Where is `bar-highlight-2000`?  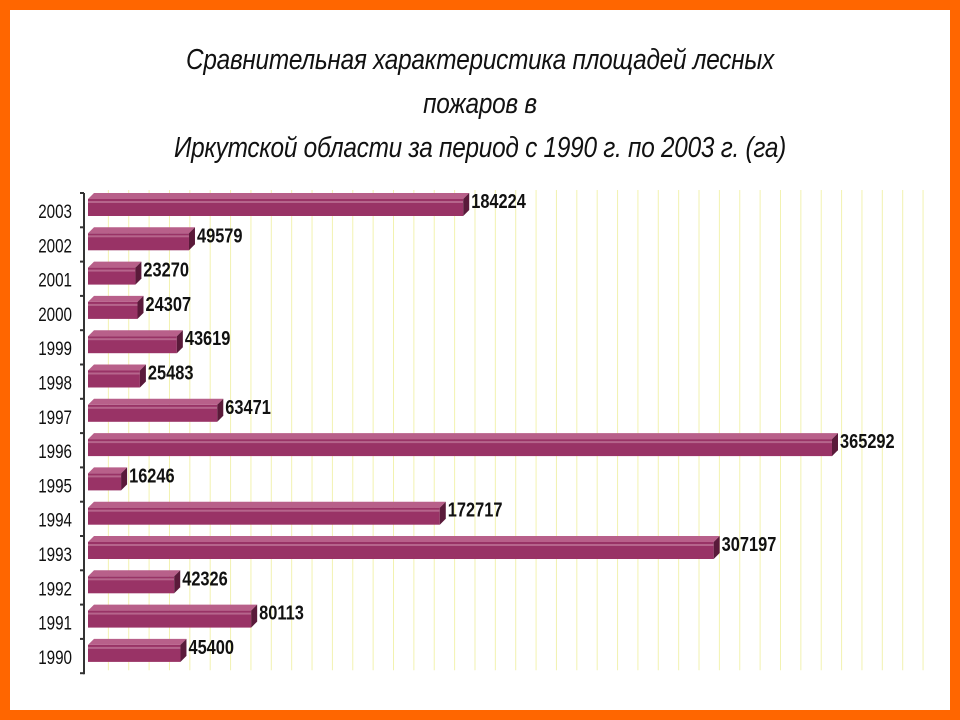
bar-highlight-2000 is located at coordinates (113, 304).